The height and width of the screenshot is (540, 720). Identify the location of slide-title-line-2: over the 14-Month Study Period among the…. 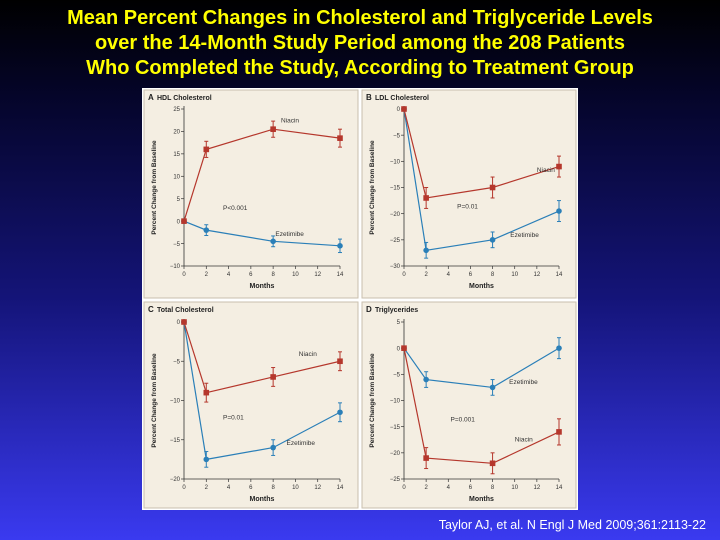
(360, 43).